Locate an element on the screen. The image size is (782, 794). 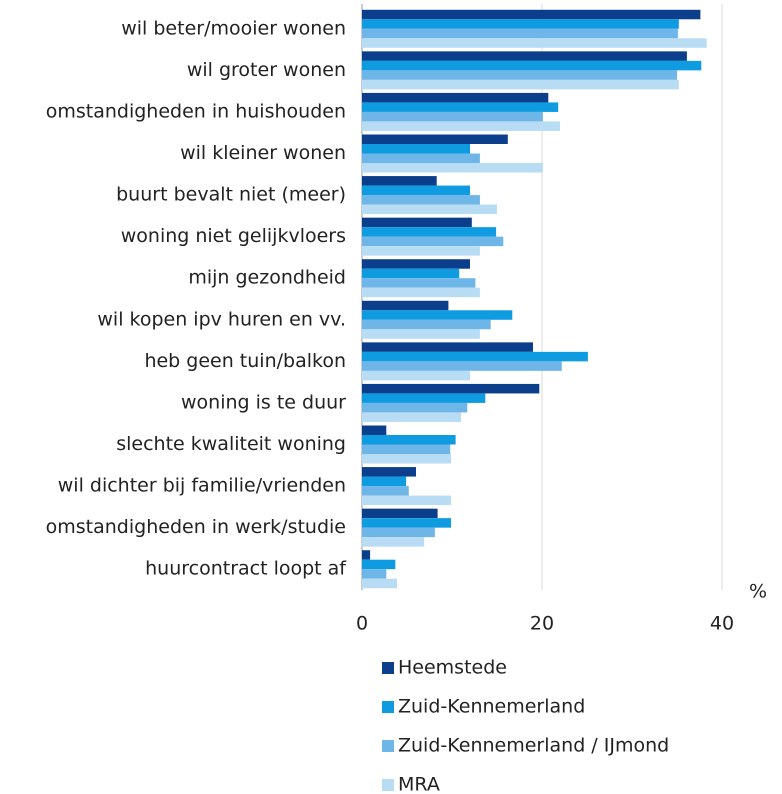
y-tick-label: huurcontract loopt af is located at coordinates (246, 569).